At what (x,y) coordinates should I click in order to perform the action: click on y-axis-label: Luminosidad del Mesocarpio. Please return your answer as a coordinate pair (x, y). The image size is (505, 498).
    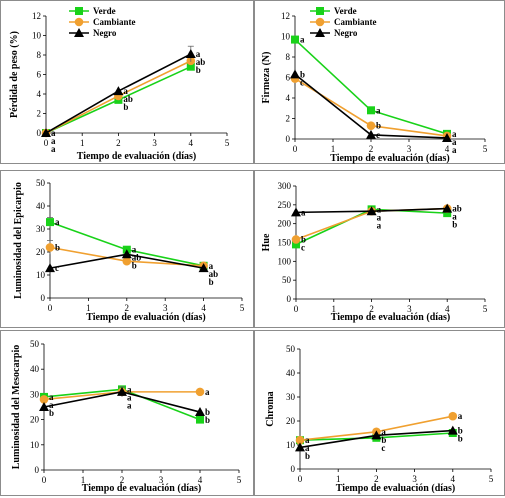
    Looking at the image, I should click on (16, 407).